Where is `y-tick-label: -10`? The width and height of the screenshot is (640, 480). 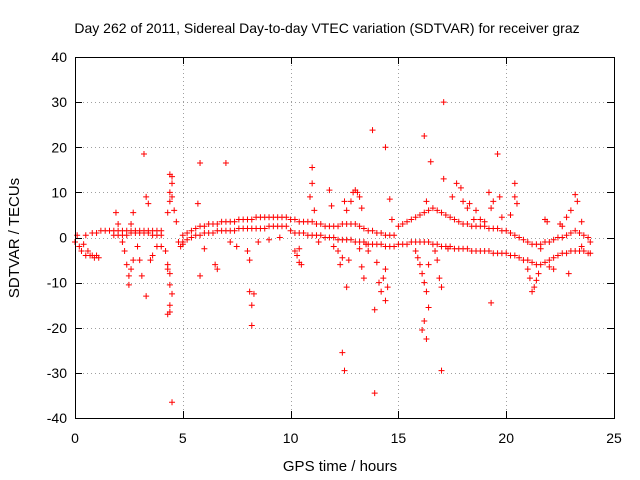
y-tick-label: -10 is located at coordinates (57, 283).